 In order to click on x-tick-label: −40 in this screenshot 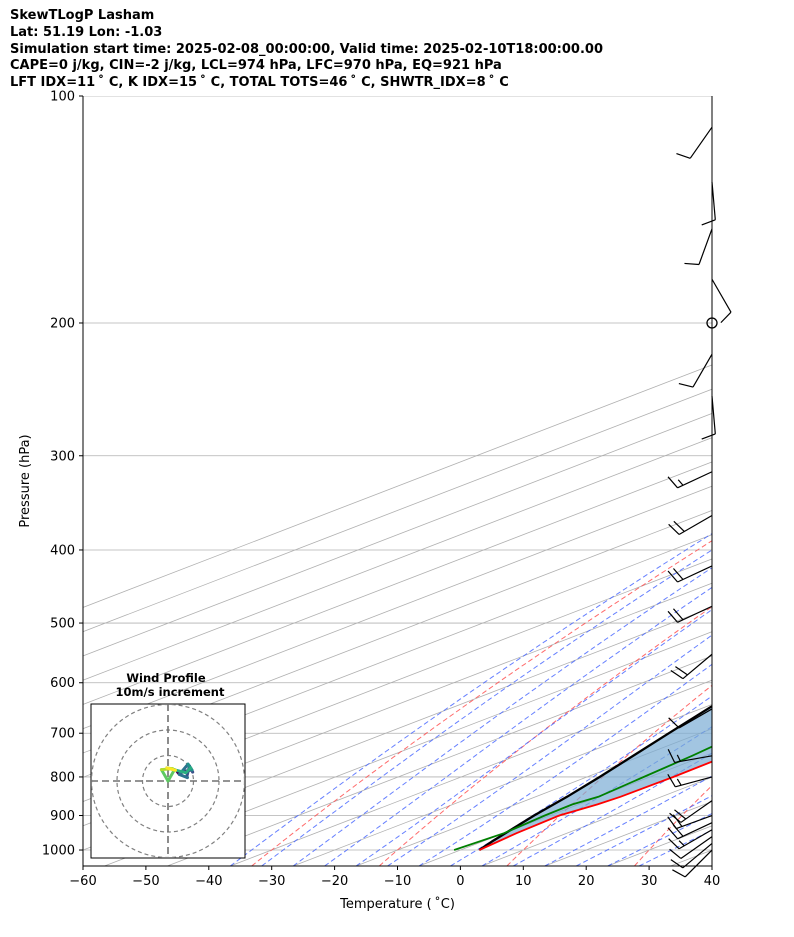, I will do `click(208, 881)`.